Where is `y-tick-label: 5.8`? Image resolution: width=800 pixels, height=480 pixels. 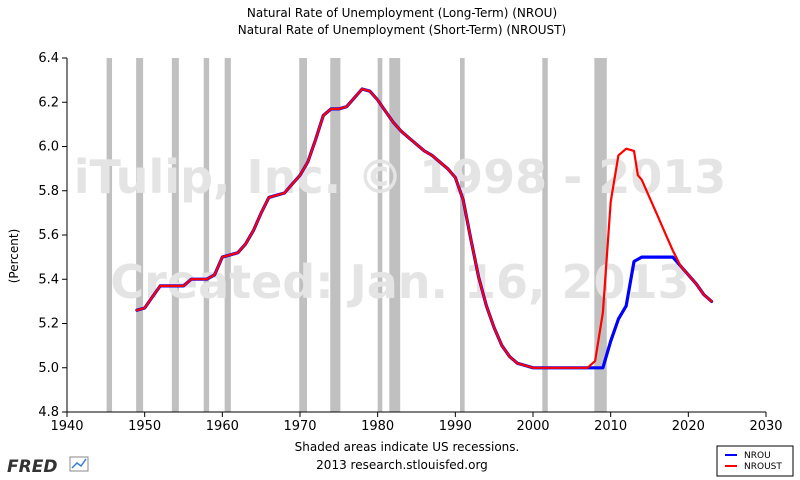
y-tick-label: 5.8 is located at coordinates (48, 191).